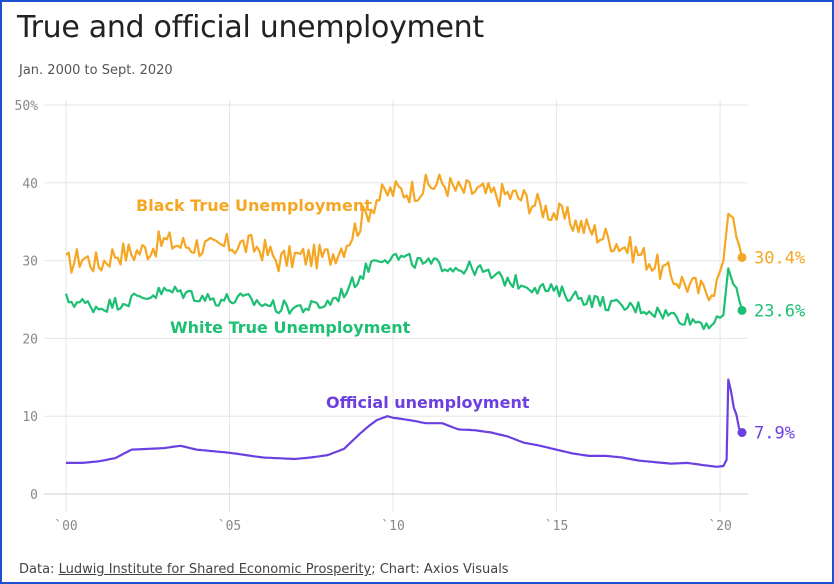 Image resolution: width=834 pixels, height=584 pixels. What do you see at coordinates (39, 569) in the screenshot?
I see `footer-prefix: Data:` at bounding box center [39, 569].